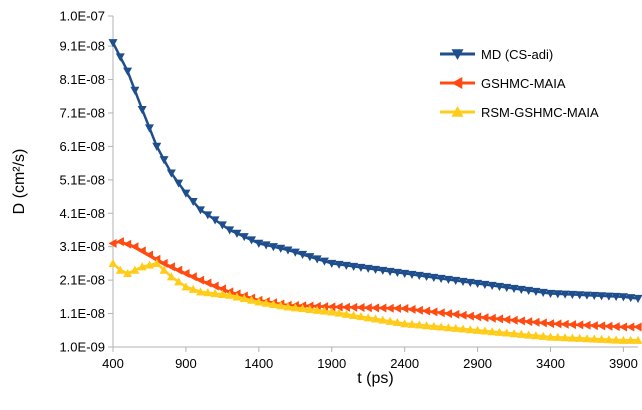  Describe the element at coordinates (82, 146) in the screenshot. I see `y-tick-label: 6.1E-08` at that location.